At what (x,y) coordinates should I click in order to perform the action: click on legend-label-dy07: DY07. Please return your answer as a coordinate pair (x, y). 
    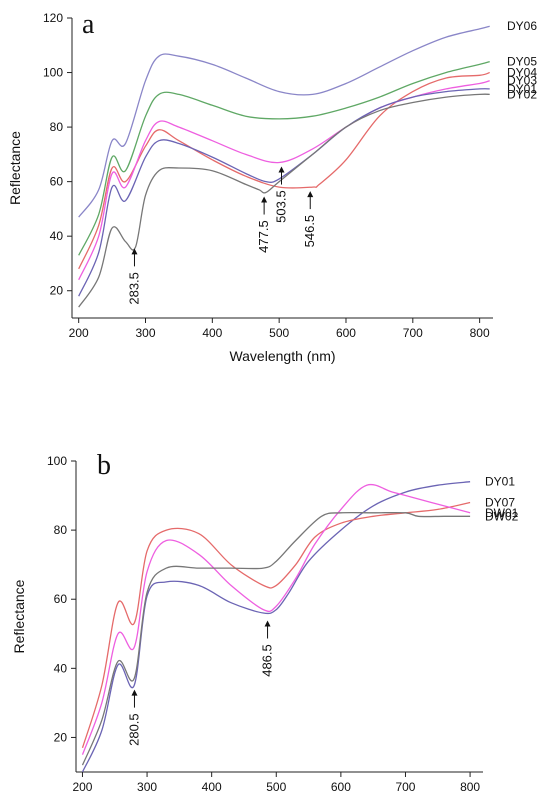
    Looking at the image, I should click on (500, 502).